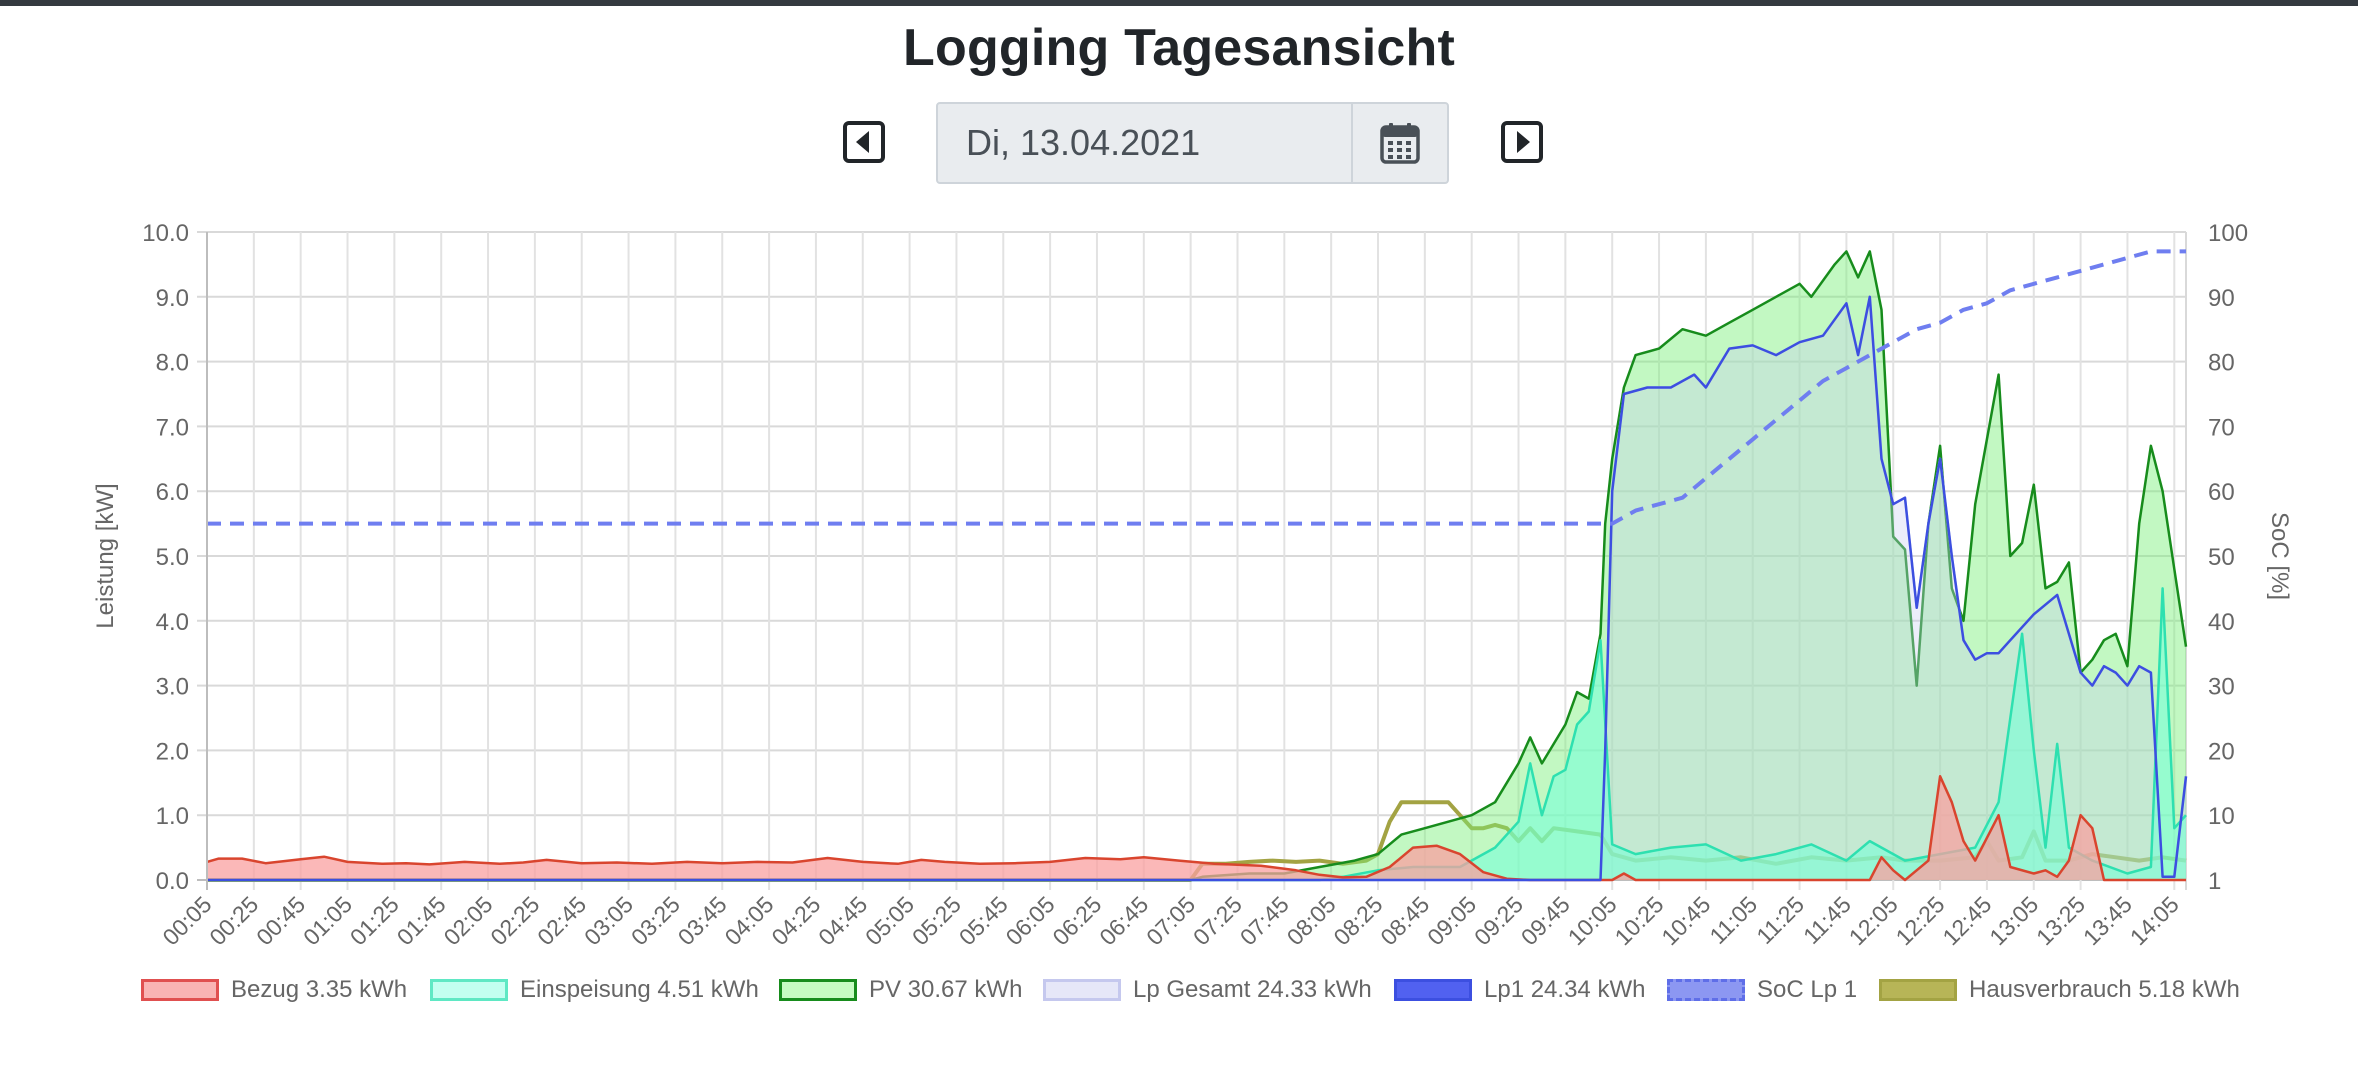  I want to click on legend-item: Einspeisung 4.51 kWh, so click(594, 990).